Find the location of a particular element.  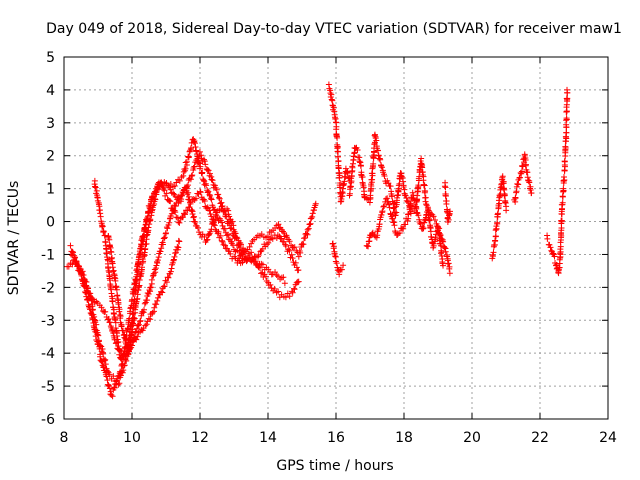

series-arc-m is located at coordinates (523, 178).